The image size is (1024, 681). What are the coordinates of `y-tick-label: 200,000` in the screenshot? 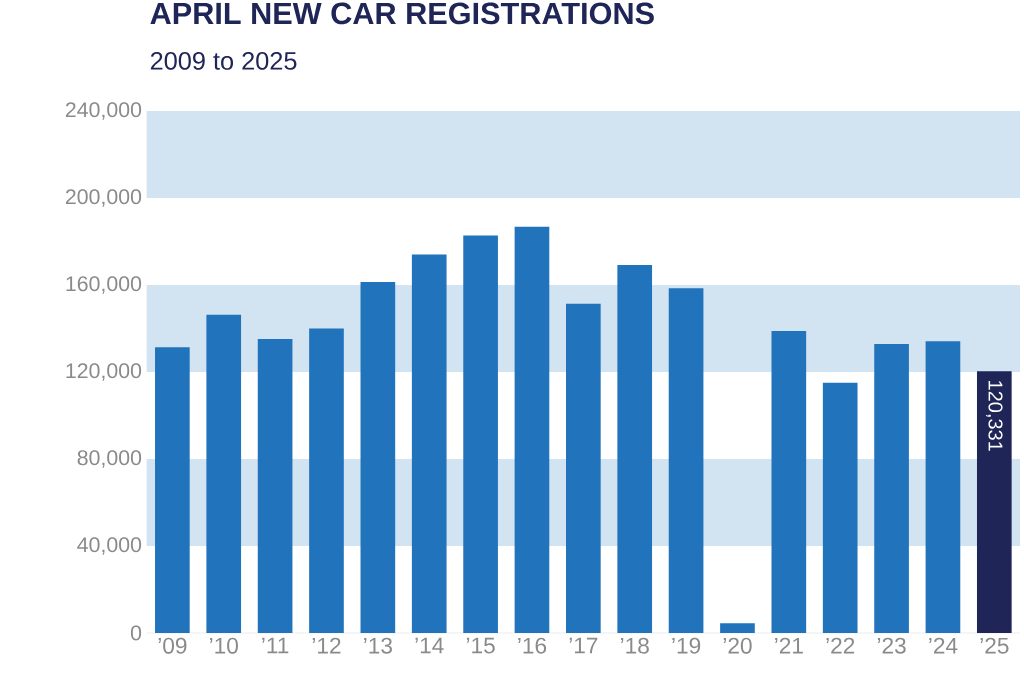 It's located at (103, 198).